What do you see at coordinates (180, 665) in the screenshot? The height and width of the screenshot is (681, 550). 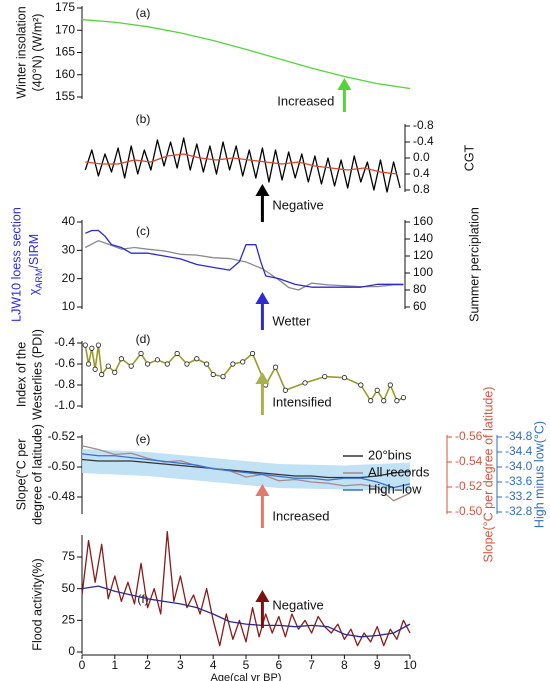 I see `x-tick-label: 3` at bounding box center [180, 665].